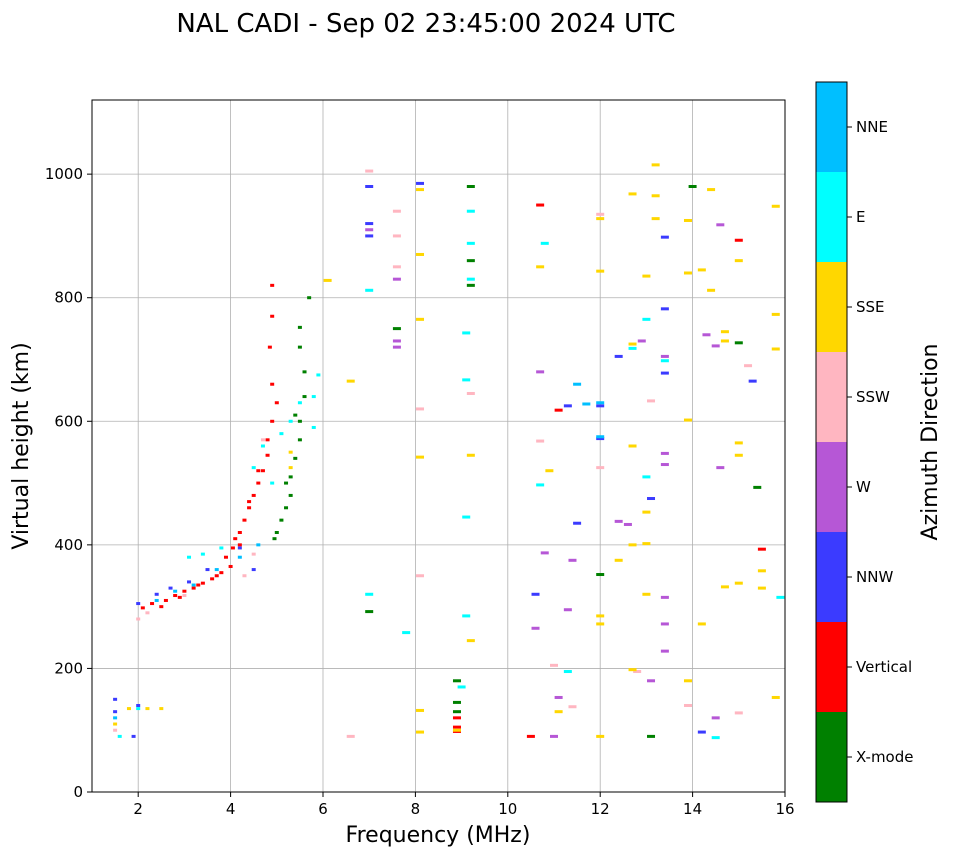 The height and width of the screenshot is (857, 958). I want to click on y-tick-label: 400, so click(68, 545).